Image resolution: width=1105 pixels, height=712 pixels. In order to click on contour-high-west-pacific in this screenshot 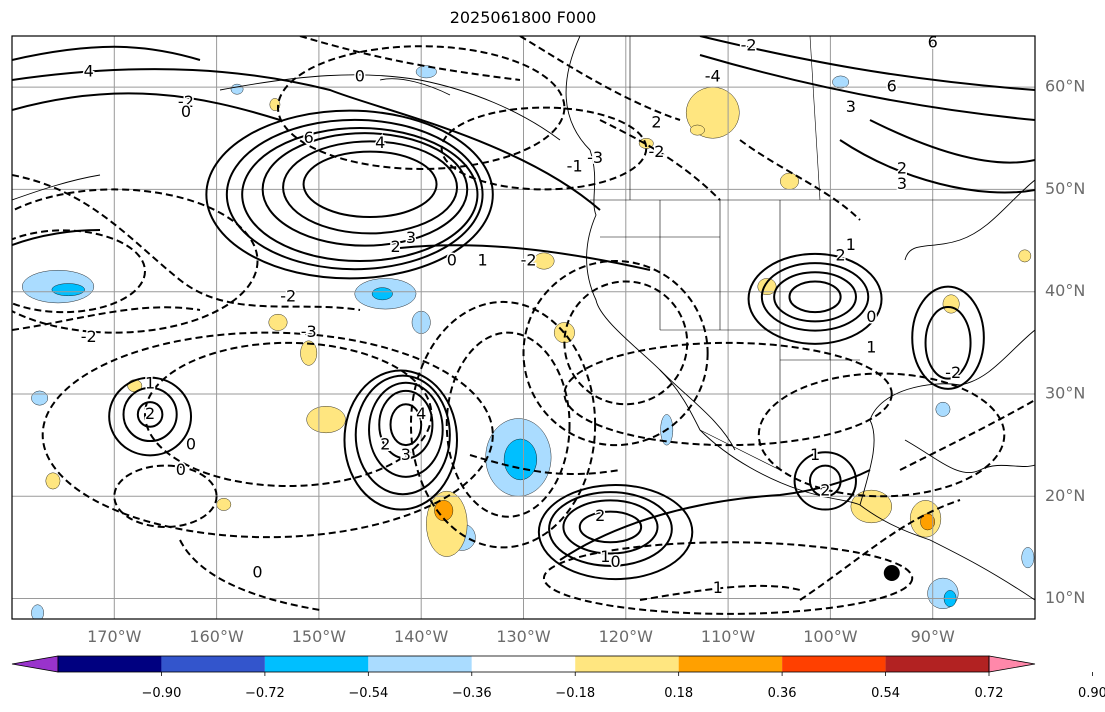, I will do `click(150, 414)`.